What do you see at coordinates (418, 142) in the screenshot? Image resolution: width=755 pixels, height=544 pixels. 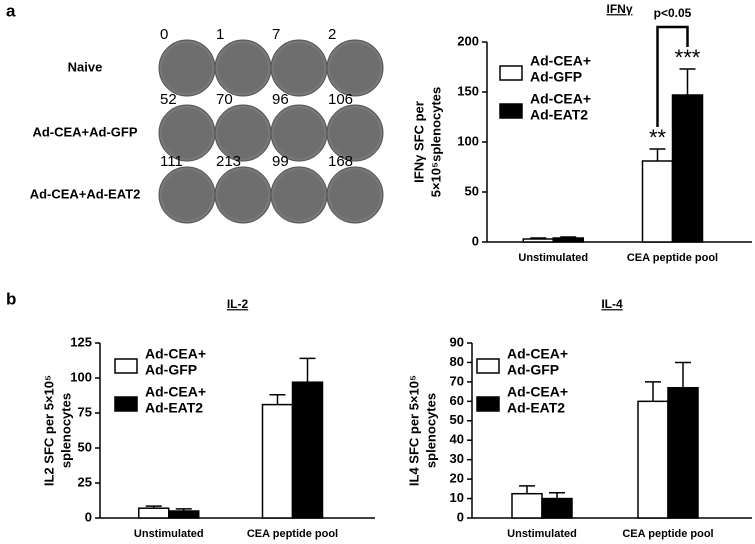 I see `y-axis-label: IFNγ SFC per` at bounding box center [418, 142].